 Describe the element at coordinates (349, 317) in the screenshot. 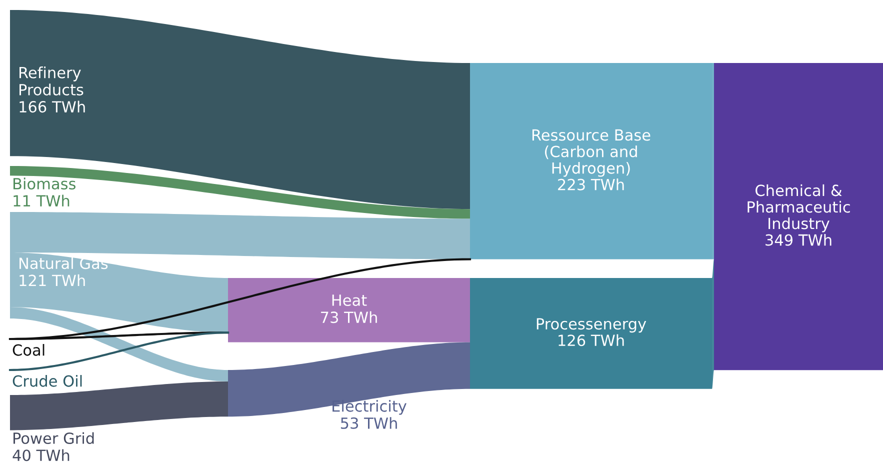

I see `data-label: 73 TWh` at that location.